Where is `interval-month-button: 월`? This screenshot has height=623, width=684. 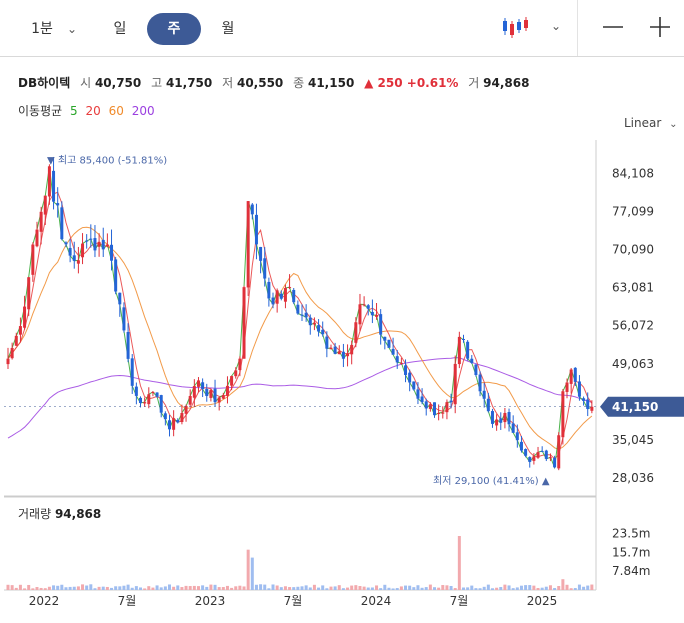 interval-month-button: 월 is located at coordinates (228, 29).